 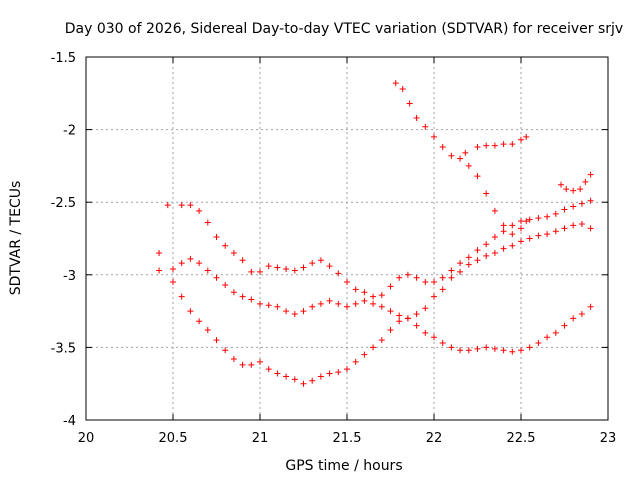 I want to click on x-tick-label: 21.5, so click(x=347, y=438).